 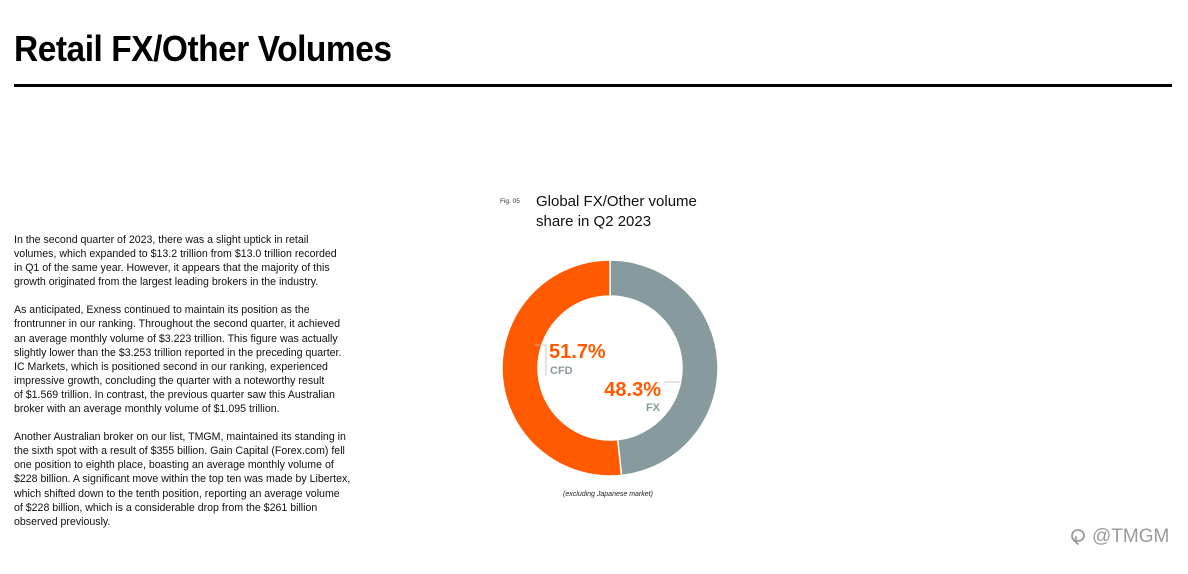 I want to click on page-title: Retail FX/Other Volumes, so click(x=203, y=48).